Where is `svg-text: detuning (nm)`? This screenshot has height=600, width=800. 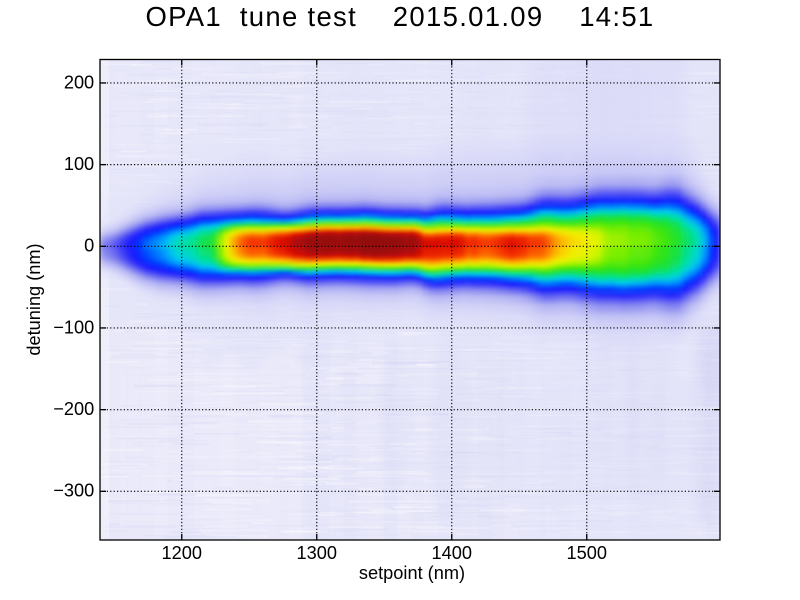 svg-text: detuning (nm) is located at coordinates (34, 299).